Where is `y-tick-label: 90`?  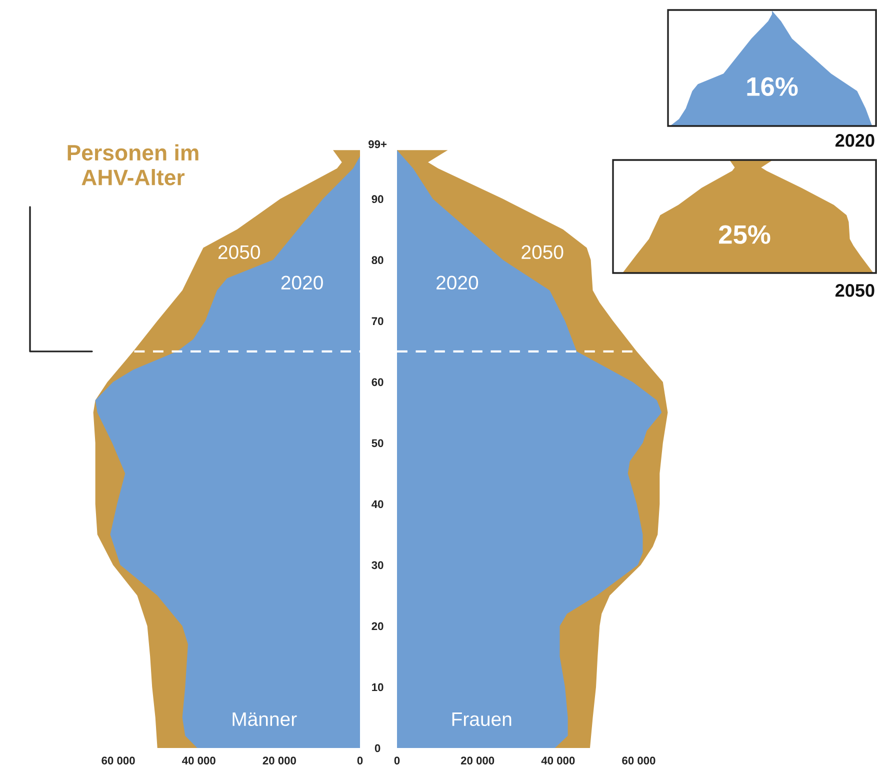
y-tick-label: 90 is located at coordinates (378, 199).